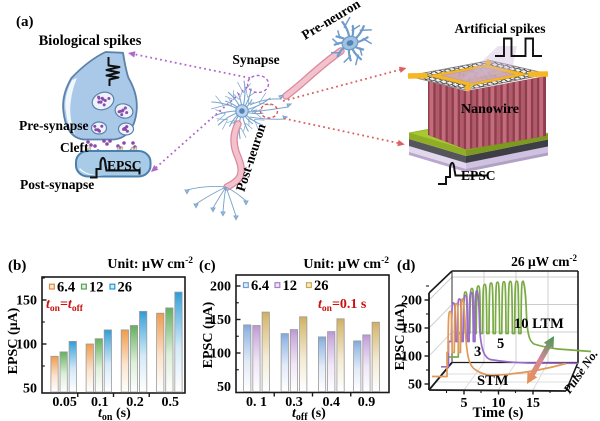  What do you see at coordinates (90, 41) in the screenshot?
I see `svg-text: Biological spikes` at bounding box center [90, 41].